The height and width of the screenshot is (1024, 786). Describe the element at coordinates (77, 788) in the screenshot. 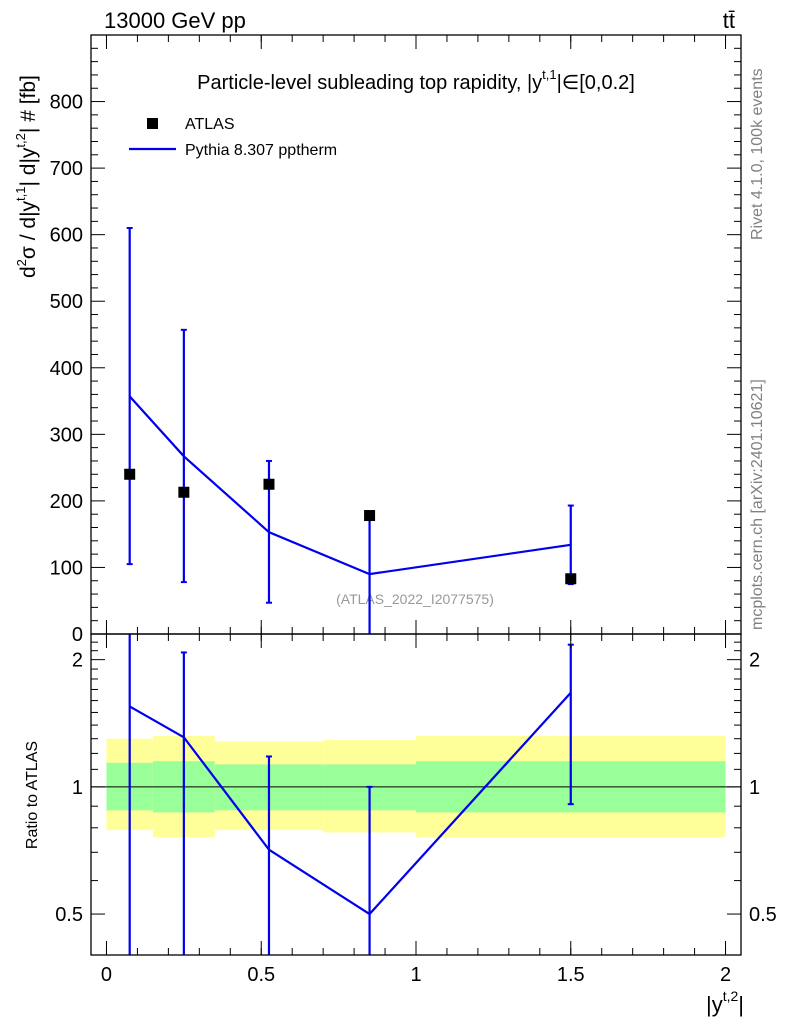

I see `ratio-y-tick-label: 1` at that location.